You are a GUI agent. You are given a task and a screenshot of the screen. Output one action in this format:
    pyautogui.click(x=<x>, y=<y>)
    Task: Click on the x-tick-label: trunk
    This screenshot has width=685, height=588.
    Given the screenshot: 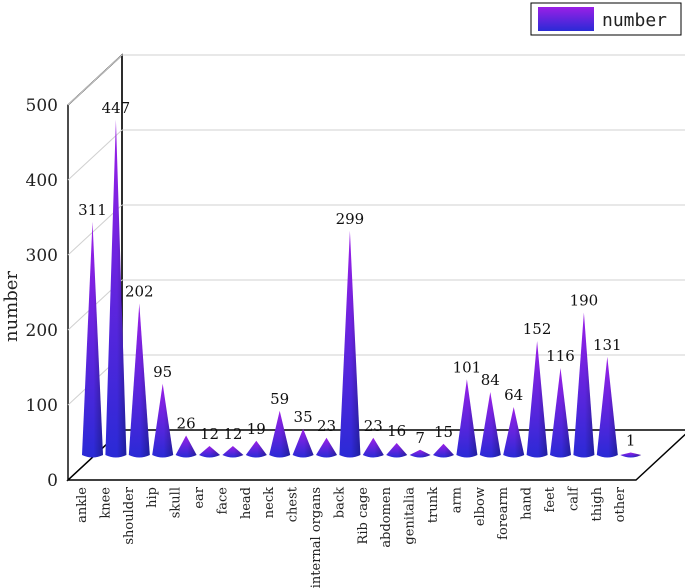 What is the action you would take?
    pyautogui.click(x=433, y=505)
    